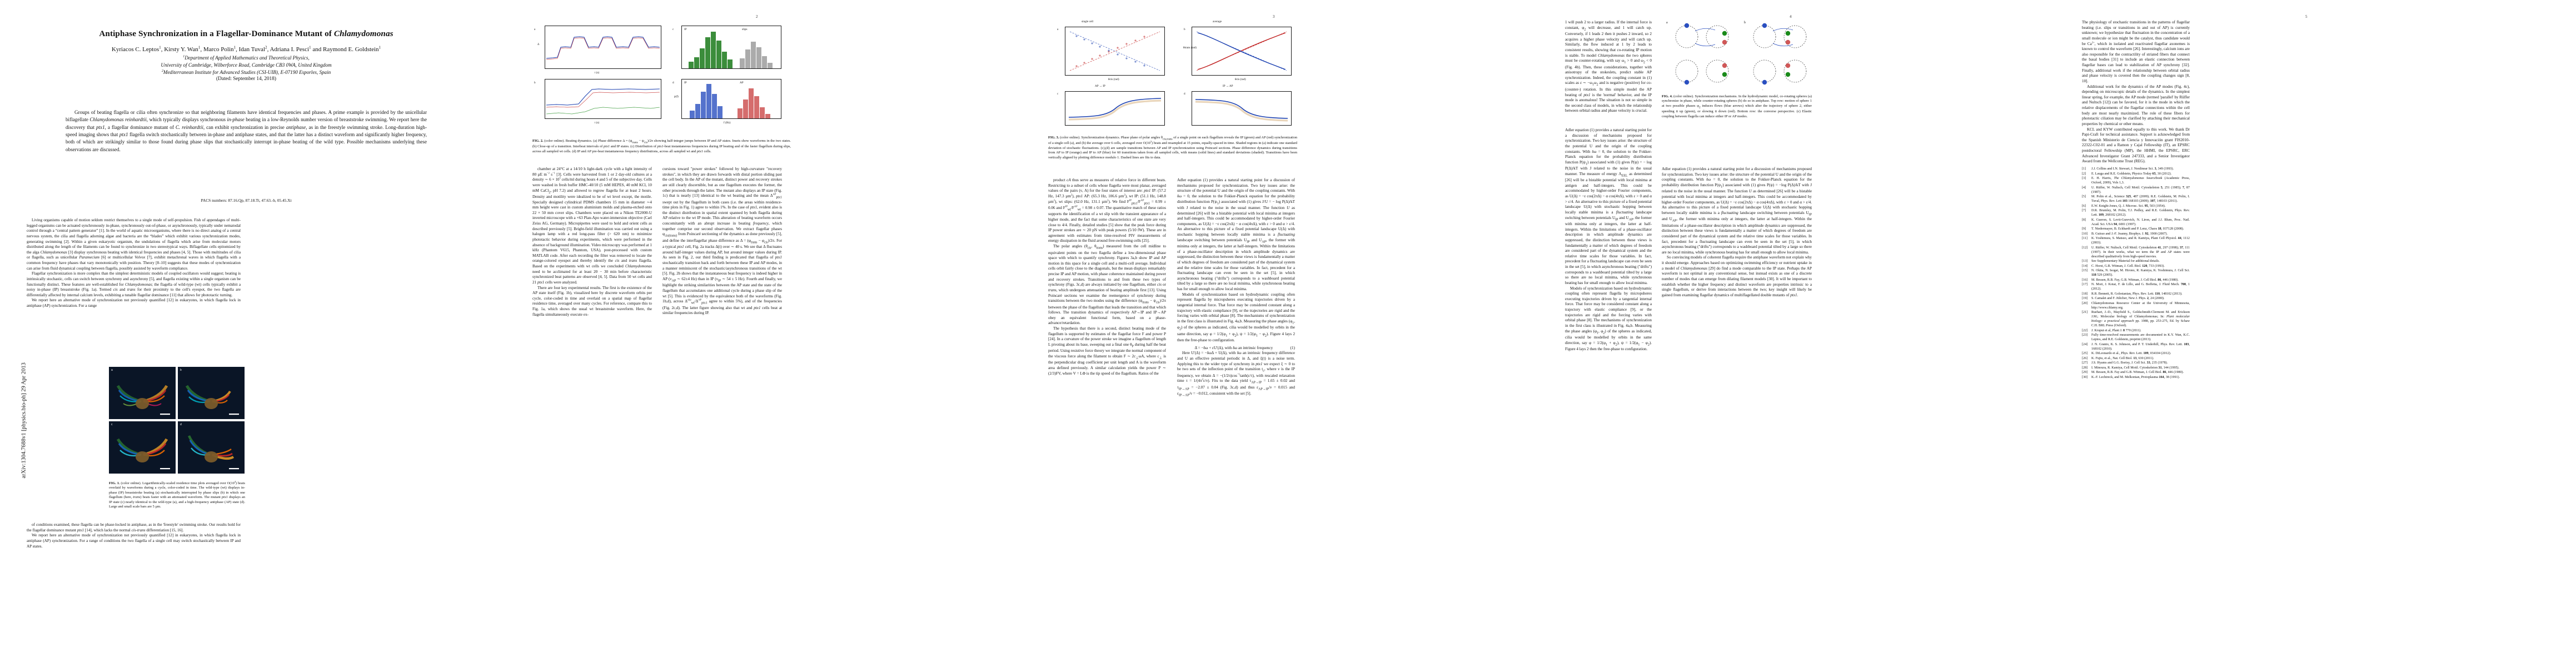  What do you see at coordinates (1100, 86) in the screenshot?
I see `fig3-title-ap-ip: AP → IP` at bounding box center [1100, 86].